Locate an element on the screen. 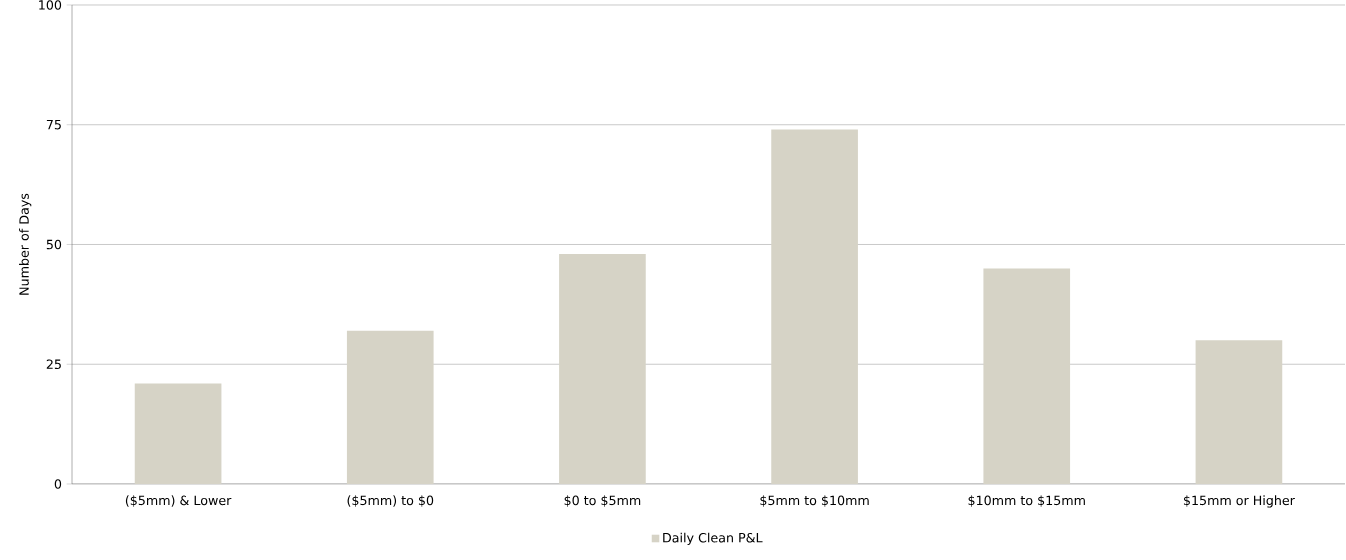 The width and height of the screenshot is (1346, 560). x-tick-label: ($5mm) & Lower is located at coordinates (178, 501).